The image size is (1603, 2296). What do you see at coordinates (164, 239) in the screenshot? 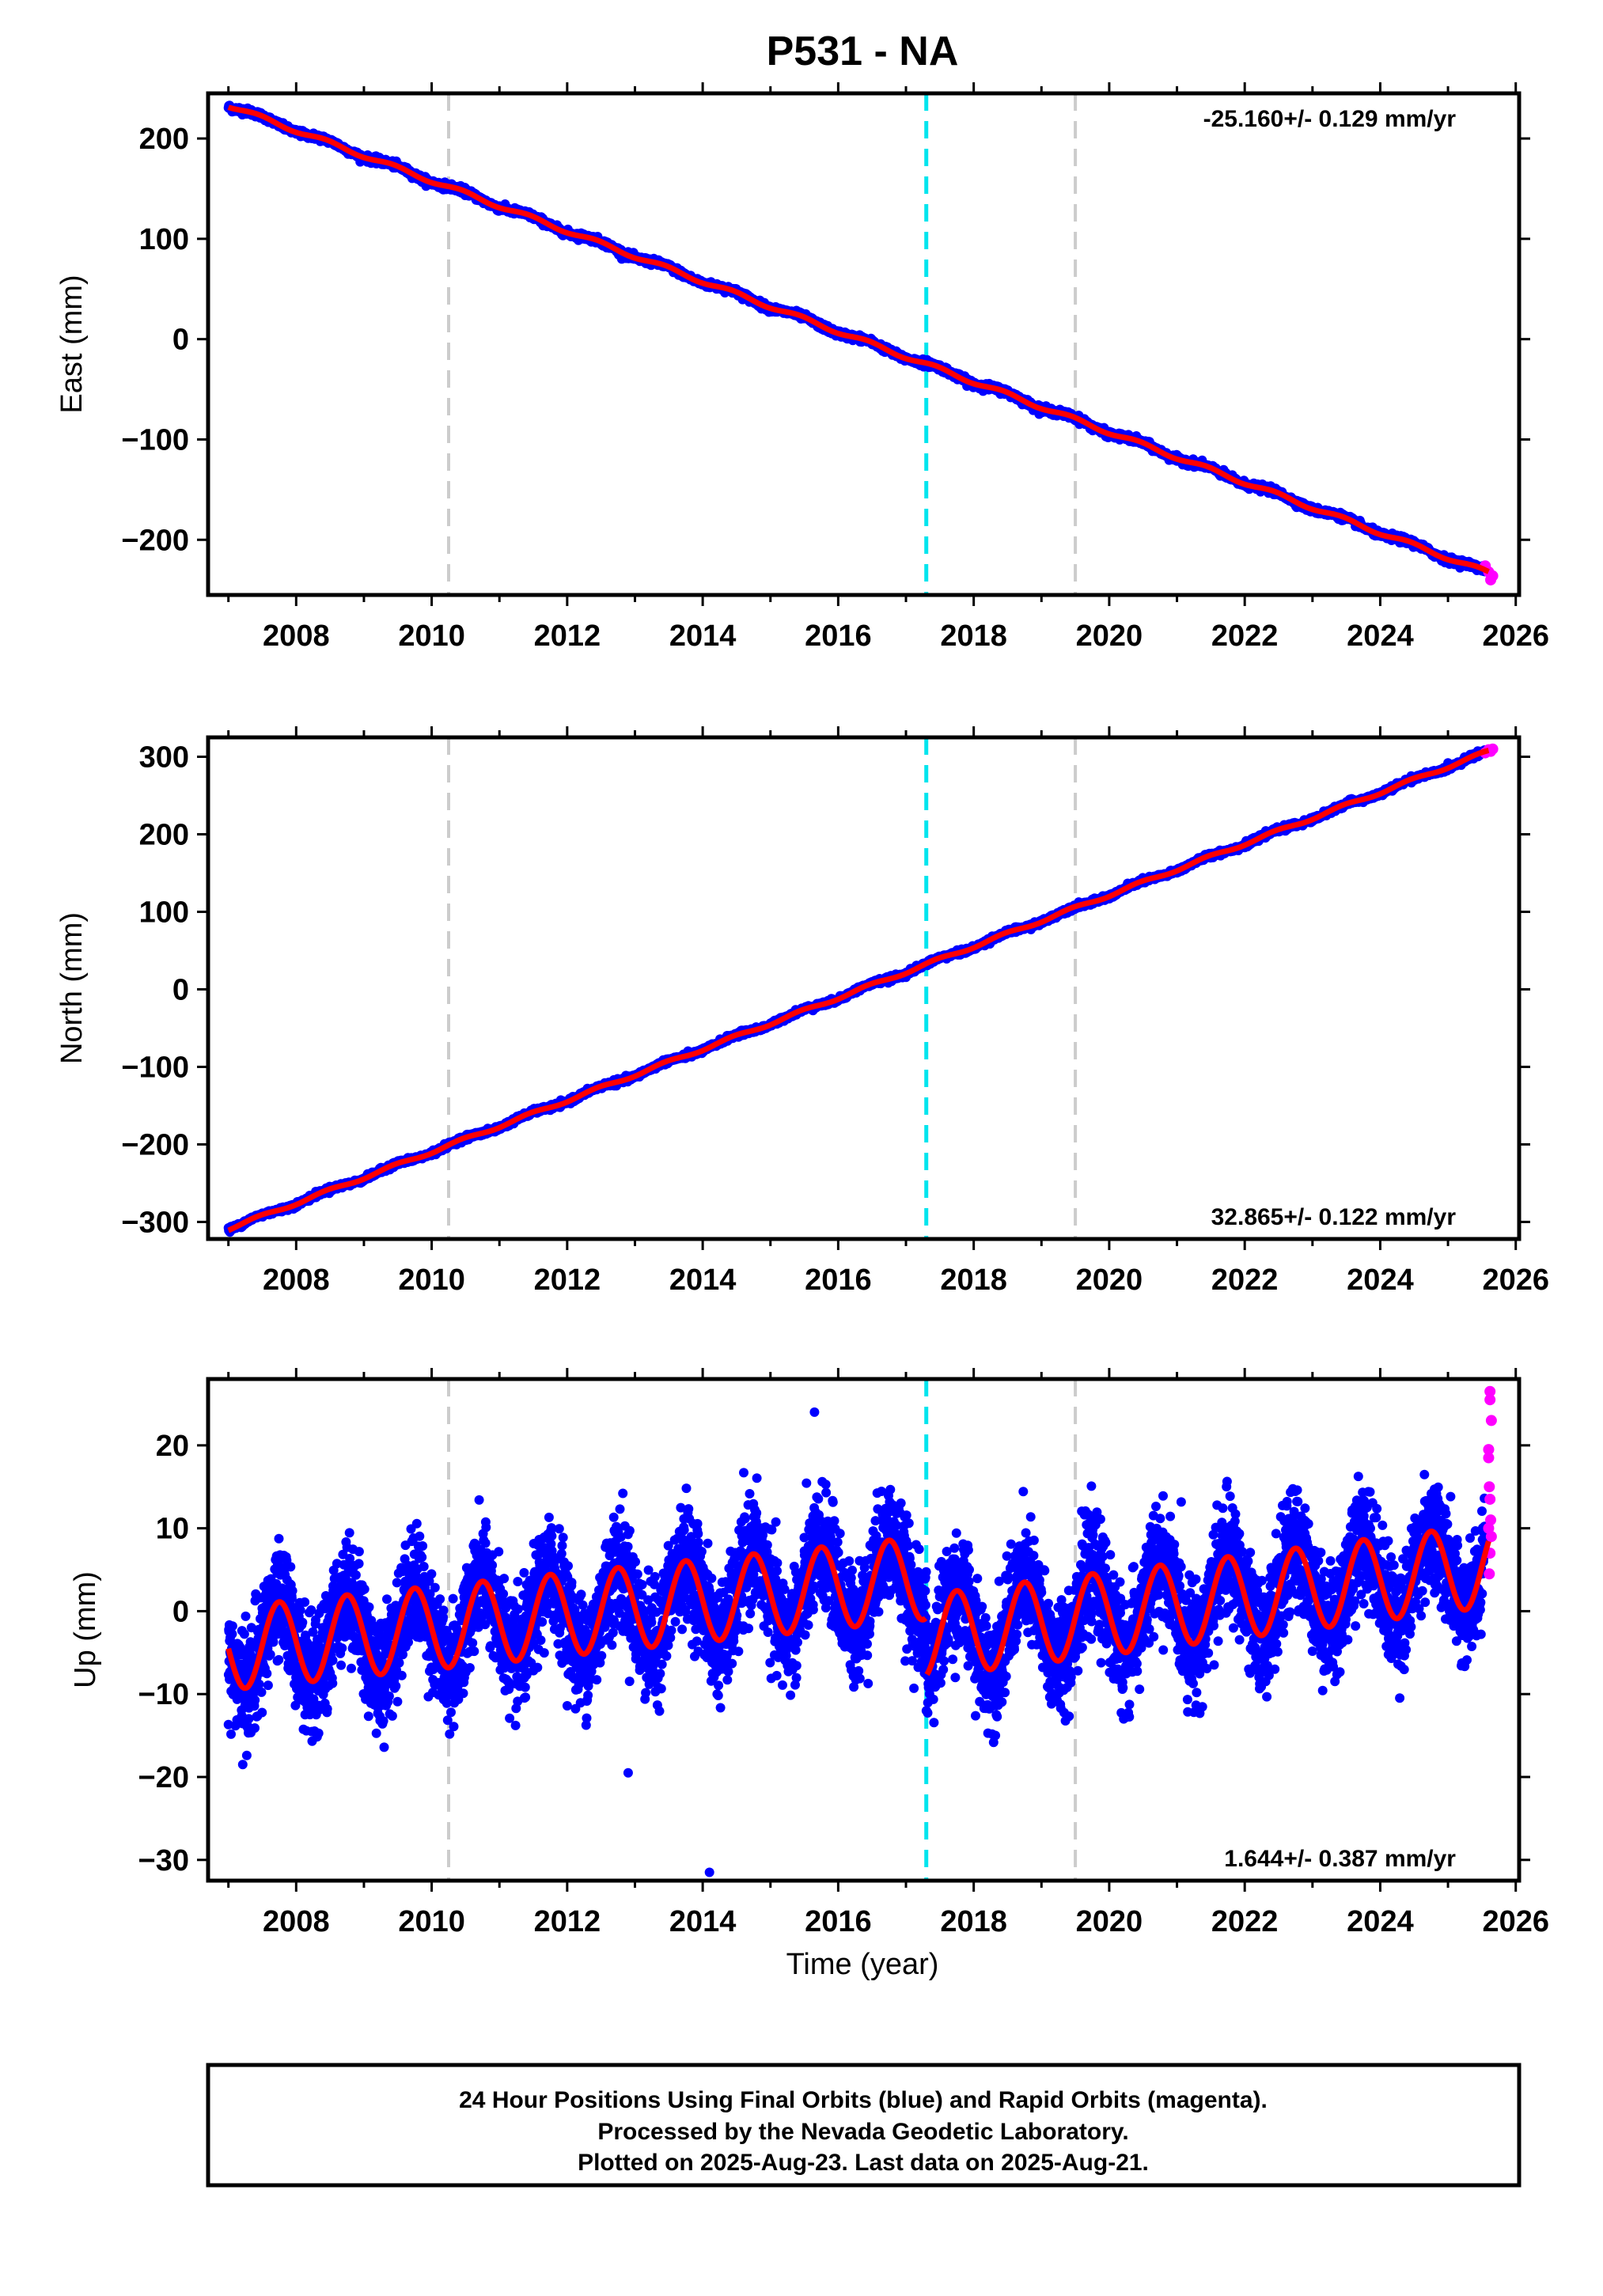
I see `east-ytick-label: 100` at bounding box center [164, 239].